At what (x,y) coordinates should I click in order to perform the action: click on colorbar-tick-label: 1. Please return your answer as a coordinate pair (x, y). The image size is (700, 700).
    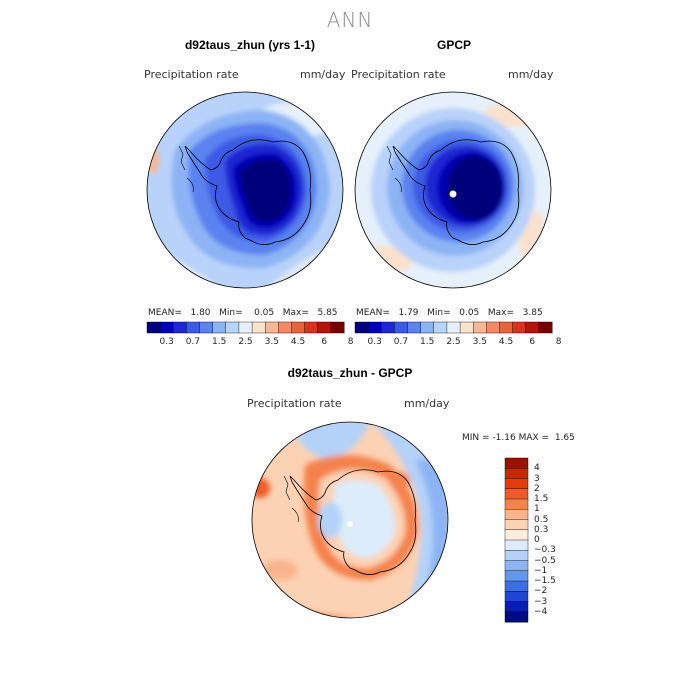
    Looking at the image, I should click on (537, 509).